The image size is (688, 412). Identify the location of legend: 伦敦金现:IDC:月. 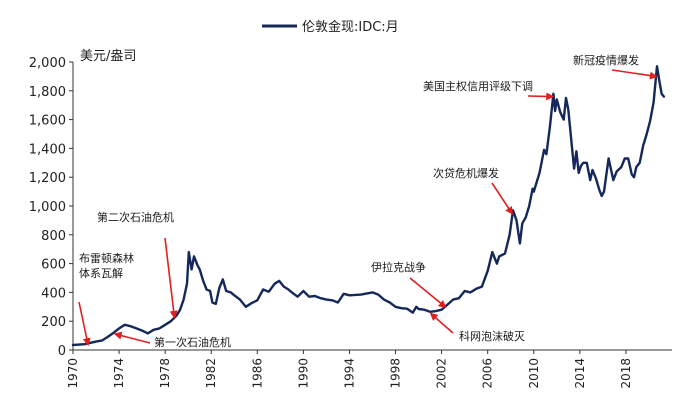
(330, 27).